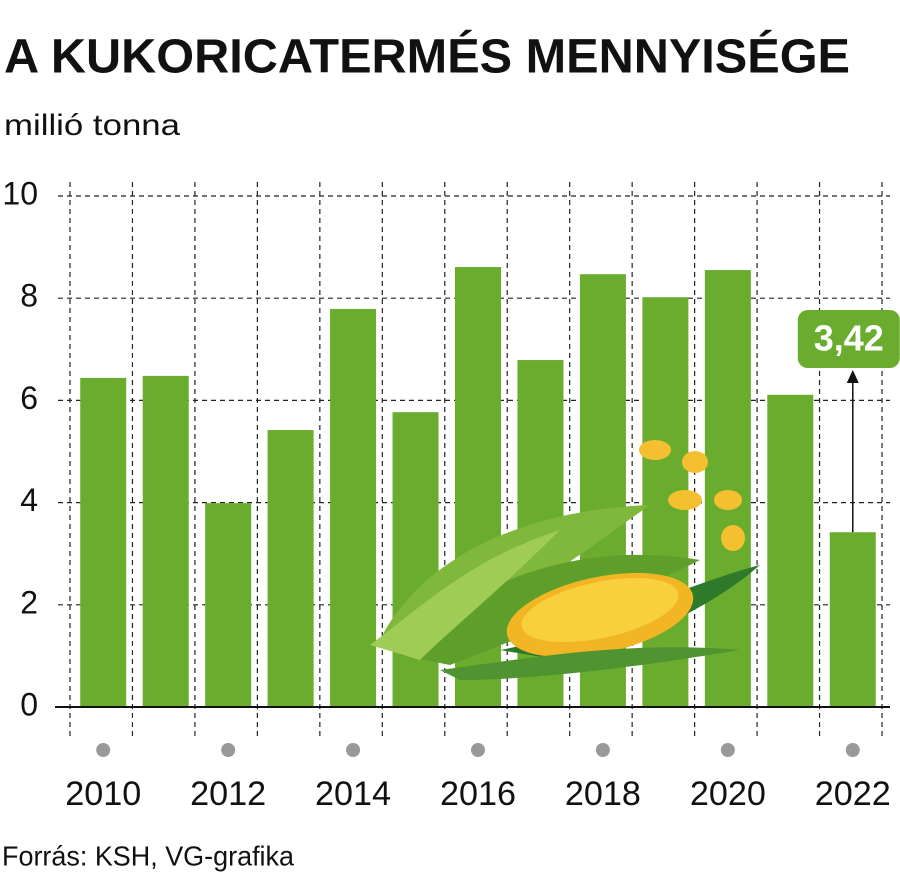  What do you see at coordinates (29, 296) in the screenshot?
I see `y-tick-label: 8` at bounding box center [29, 296].